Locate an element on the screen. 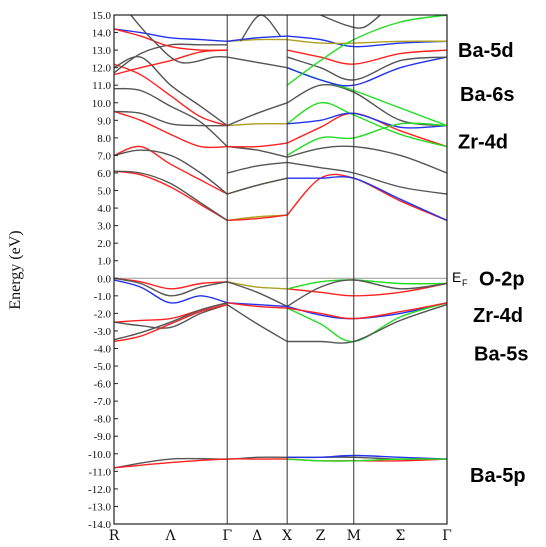  y-tick-label: -13.0 is located at coordinates (99, 507).